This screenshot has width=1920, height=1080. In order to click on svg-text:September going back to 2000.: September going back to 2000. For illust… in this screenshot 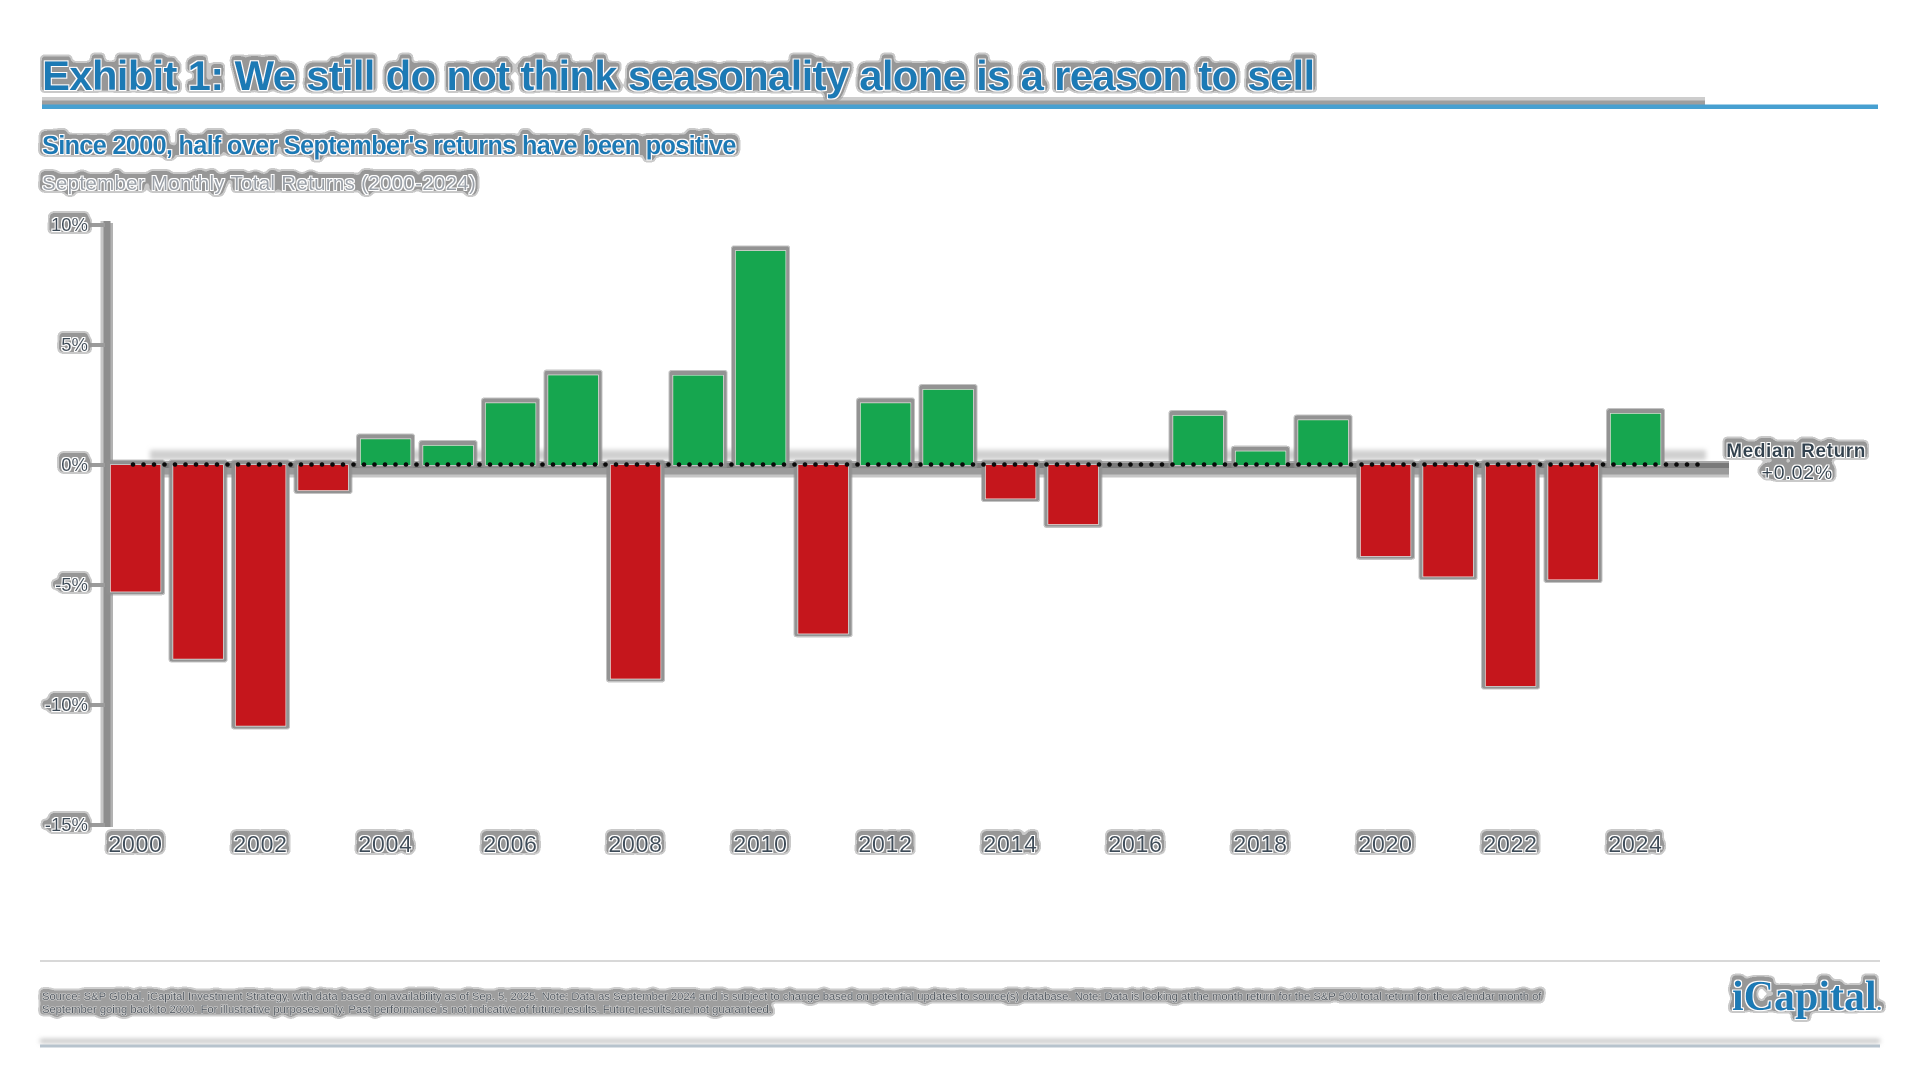, I will do `click(407, 1010)`.